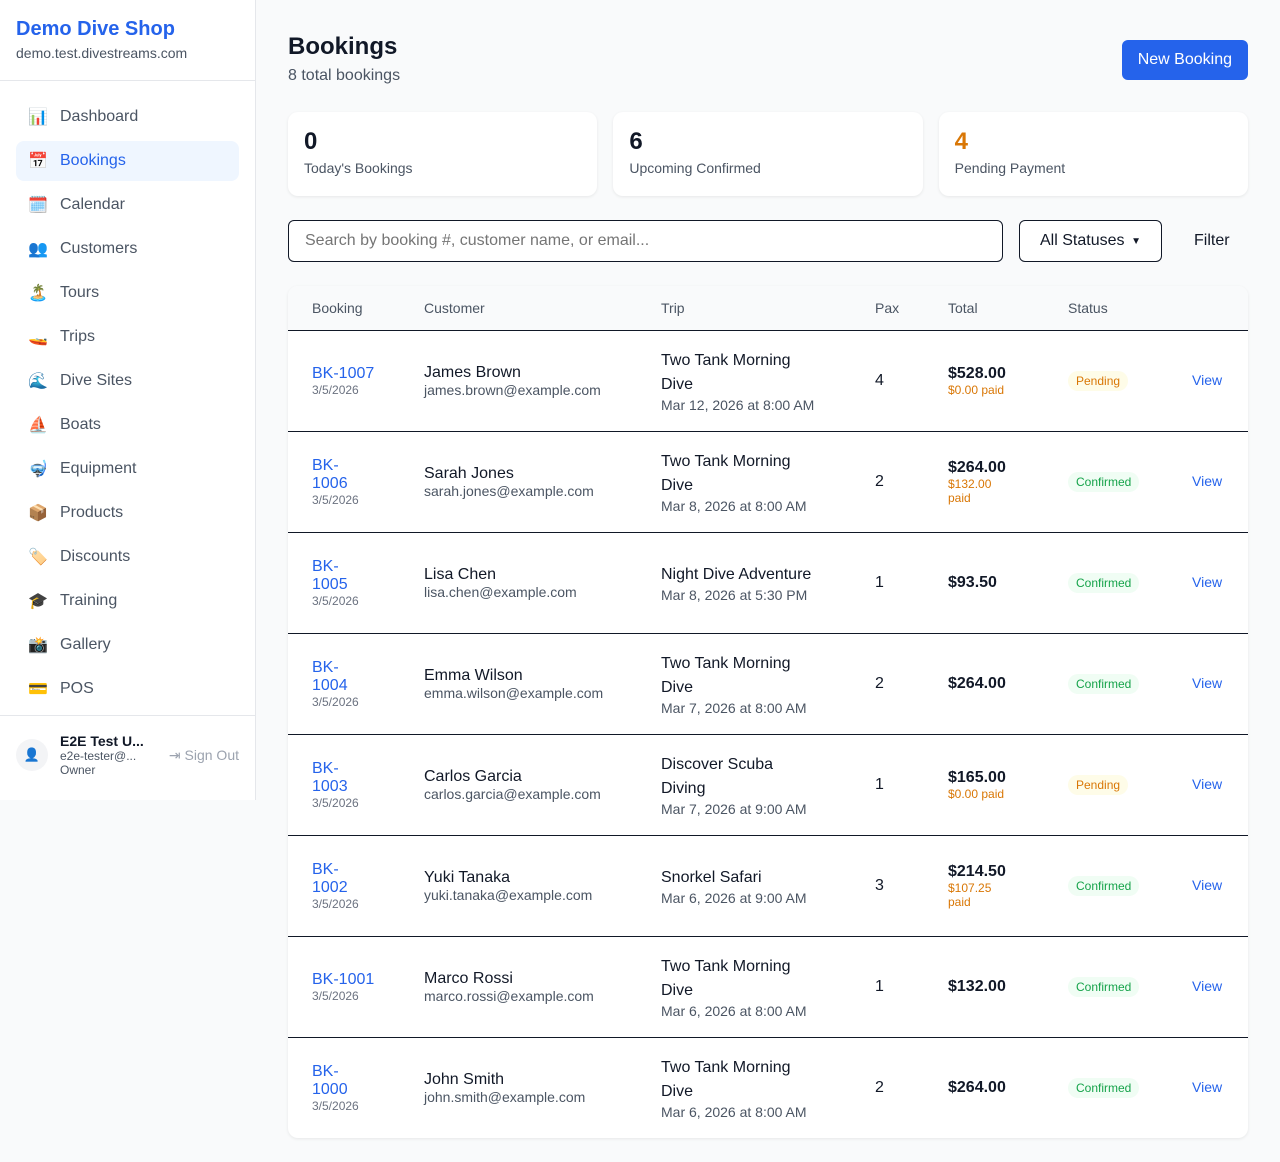 This screenshot has height=1162, width=1280. I want to click on sidebar-item-label: Bookings, so click(93, 160).